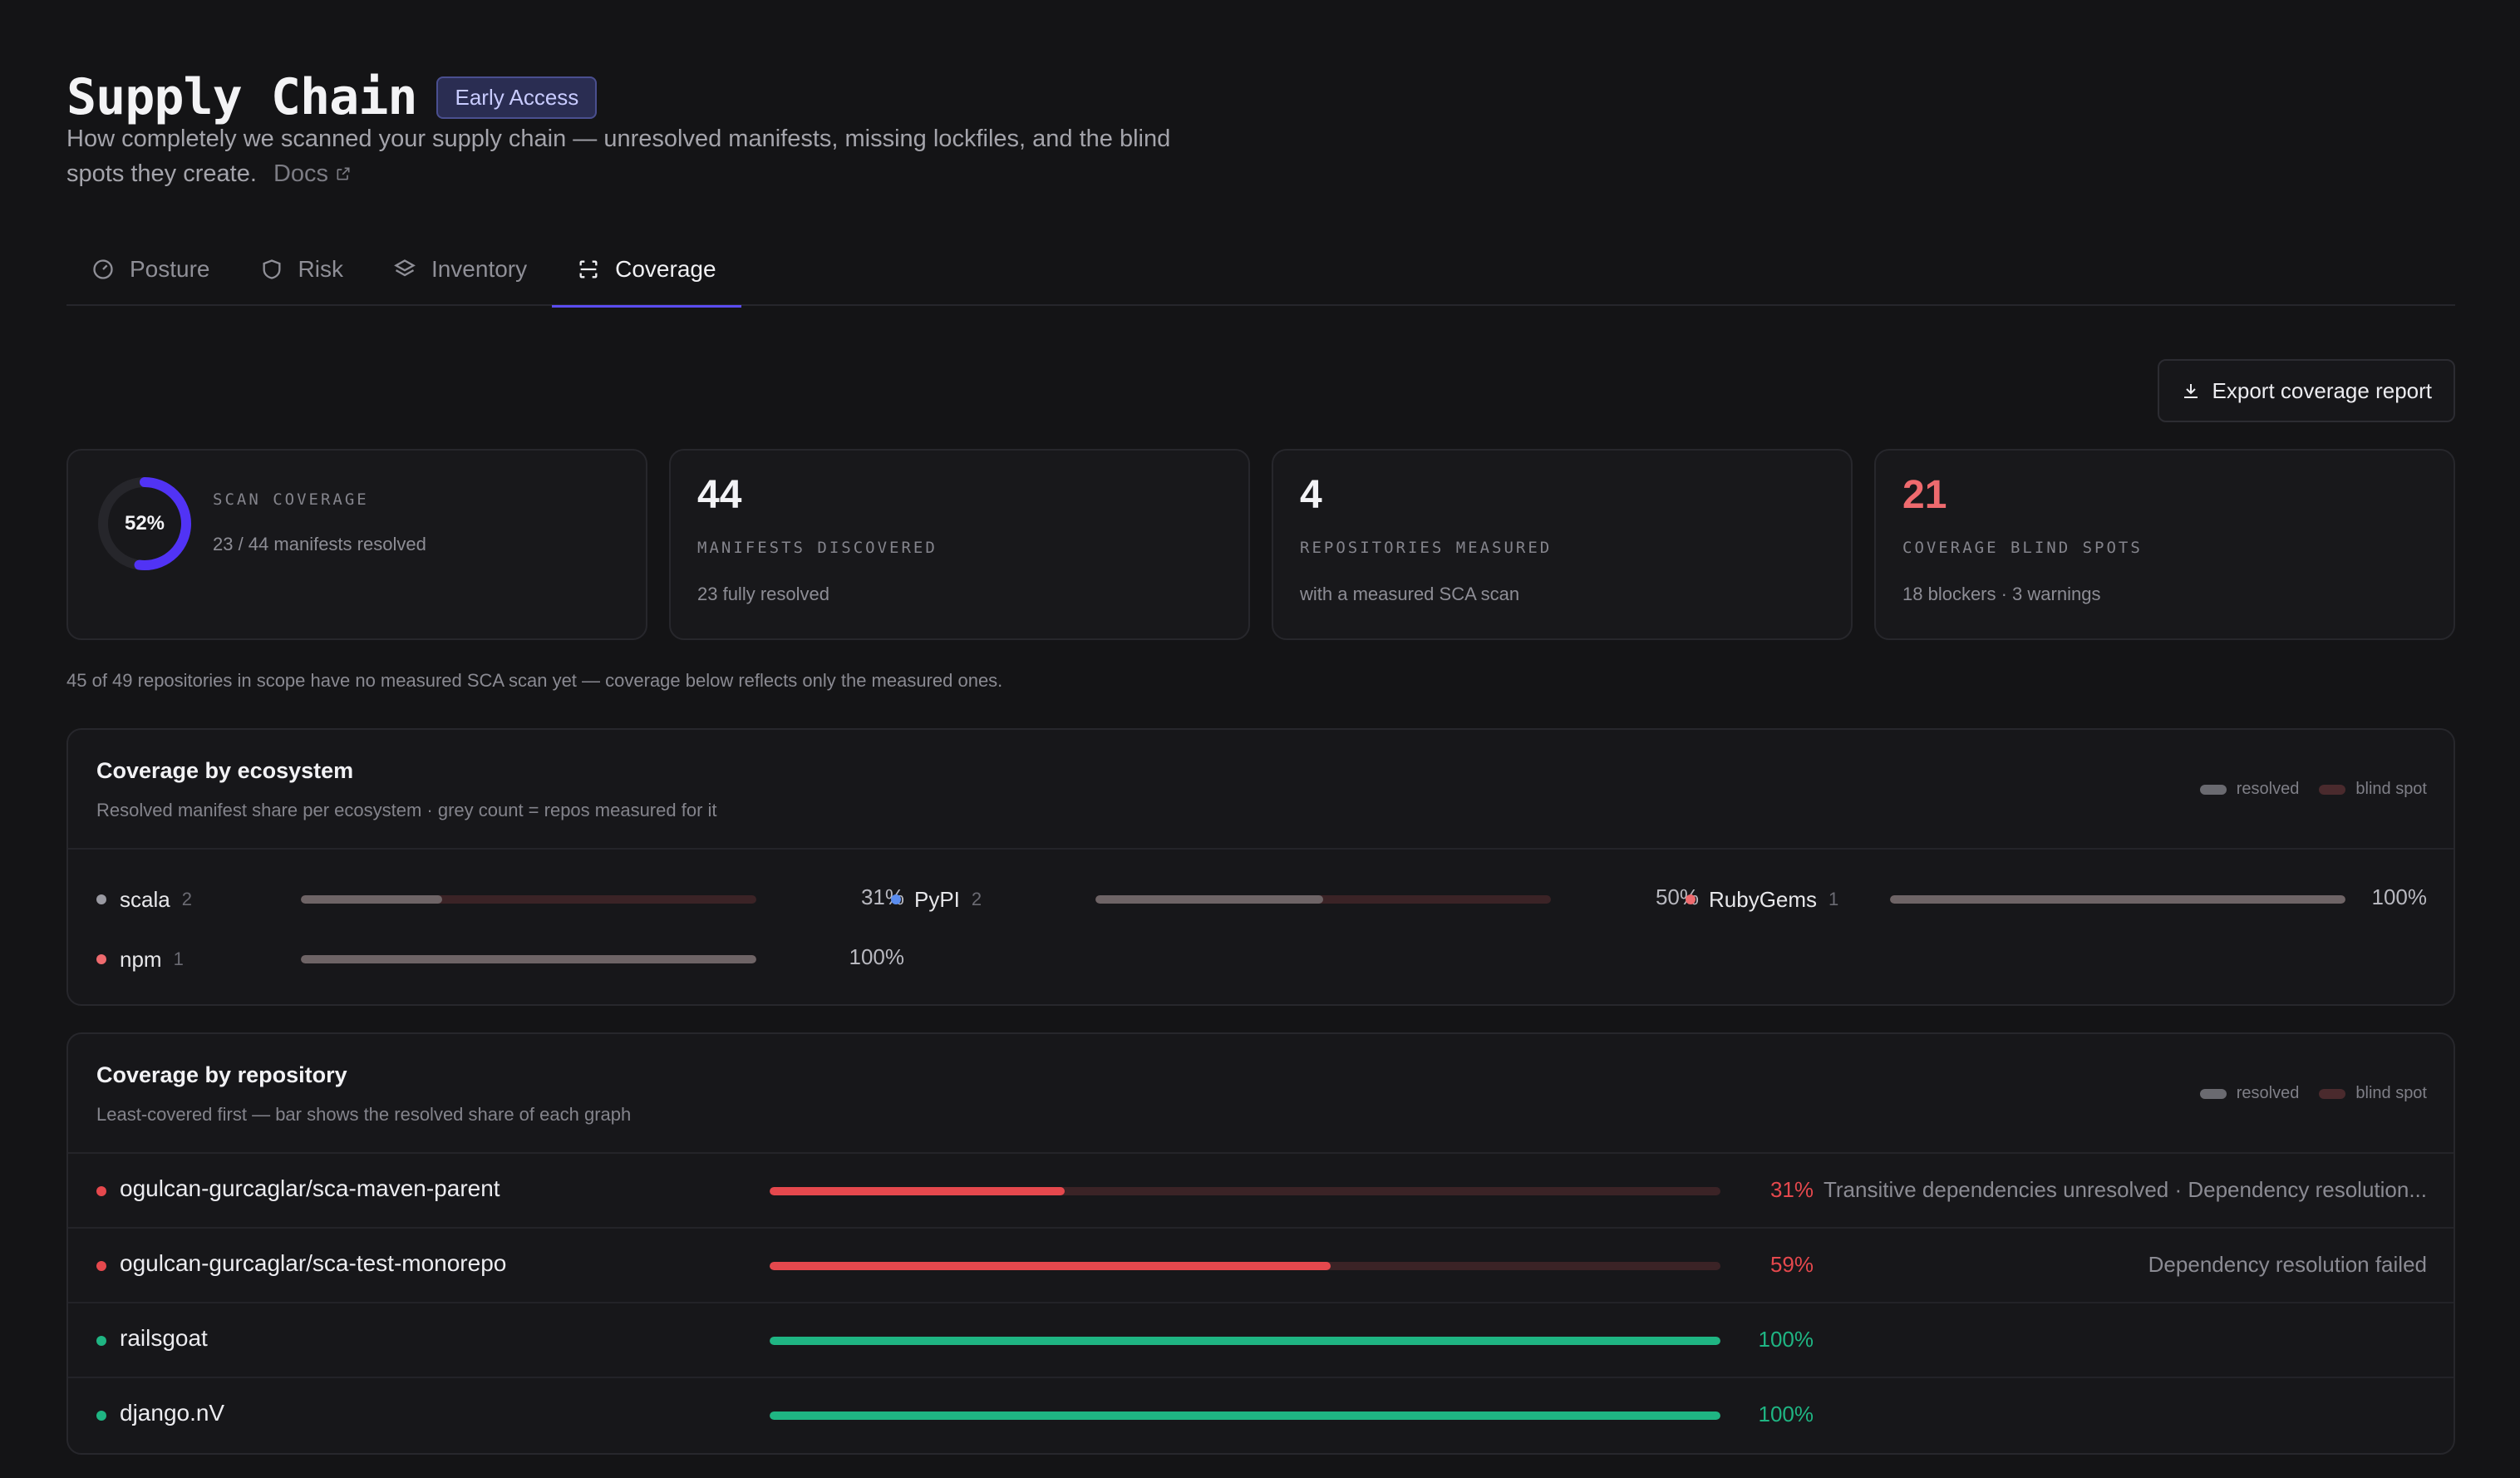 The image size is (2520, 1478). I want to click on docs-label: Docs, so click(301, 173).